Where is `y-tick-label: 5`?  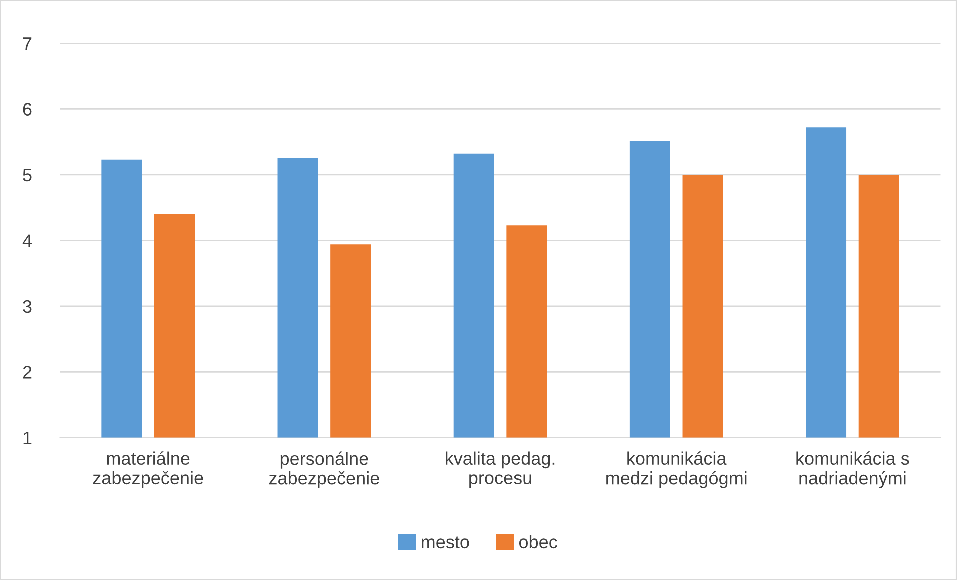
y-tick-label: 5 is located at coordinates (27, 175).